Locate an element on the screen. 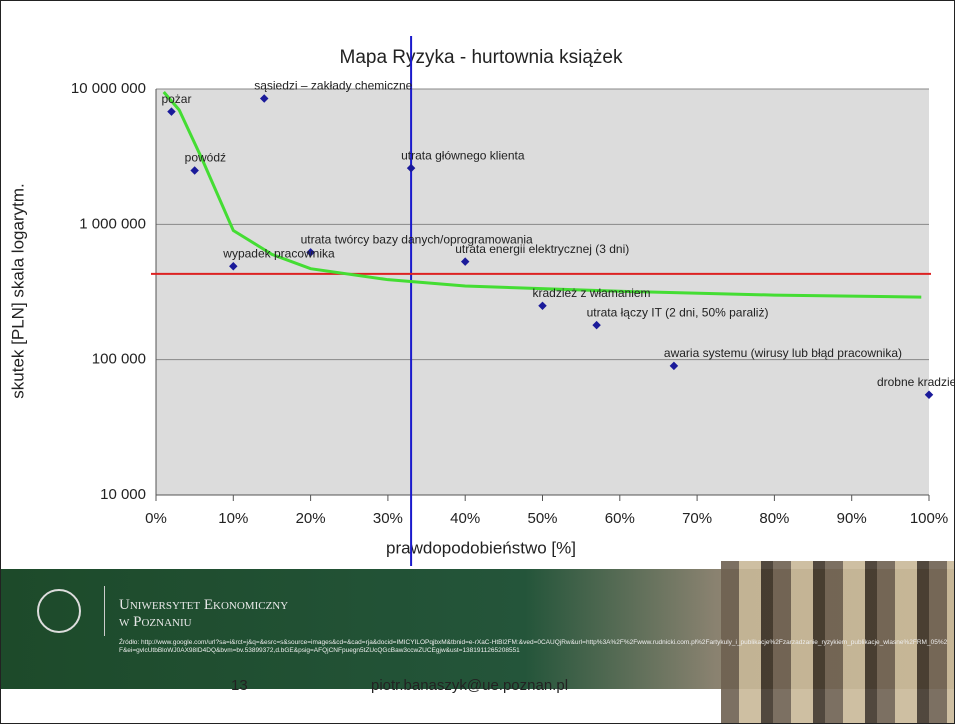  y-tick-label: 1 000 000 is located at coordinates (112, 223).